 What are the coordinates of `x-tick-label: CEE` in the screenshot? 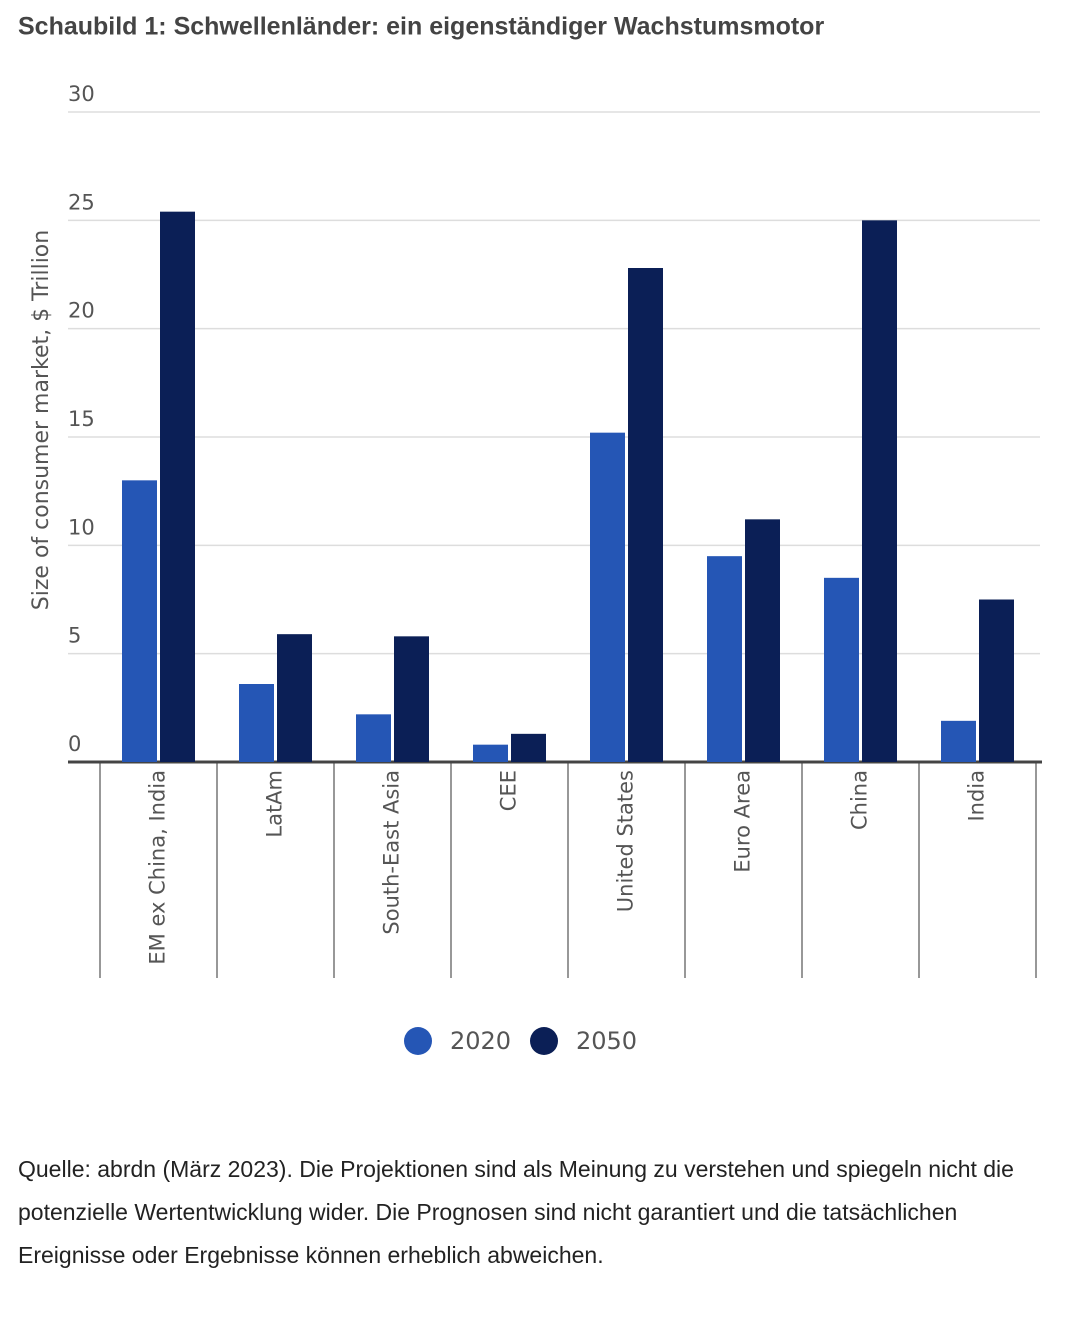 It's located at (509, 790).